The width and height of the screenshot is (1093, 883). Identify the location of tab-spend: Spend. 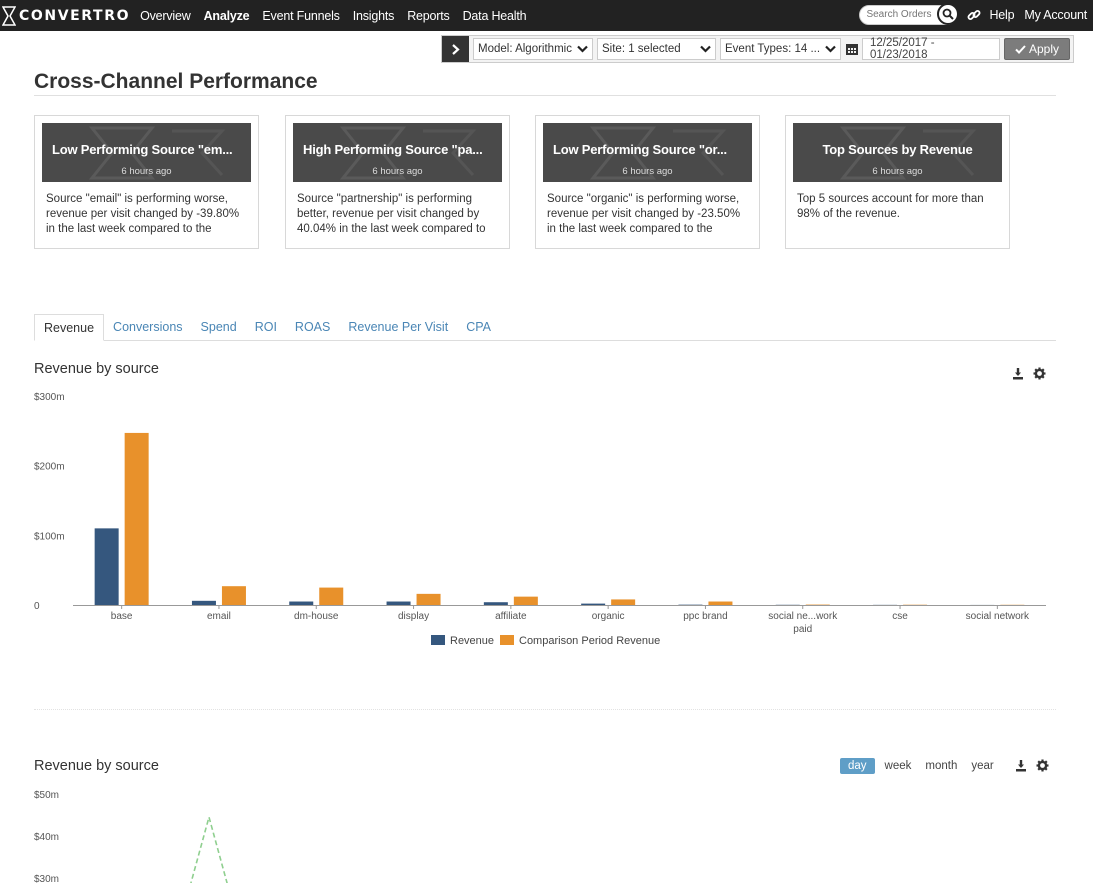
(218, 327).